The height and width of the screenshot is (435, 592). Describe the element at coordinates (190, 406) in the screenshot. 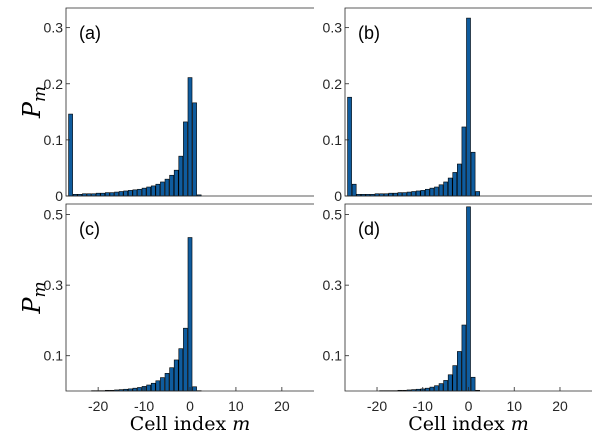

I see `x-tick-label: 0` at that location.